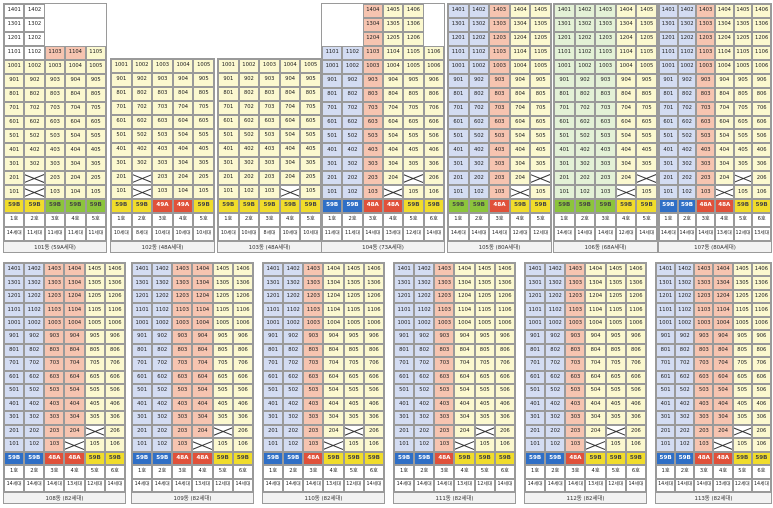 Image resolution: width=773 pixels, height=508 pixels. I want to click on unit-cell: 1304, so click(372, 24).